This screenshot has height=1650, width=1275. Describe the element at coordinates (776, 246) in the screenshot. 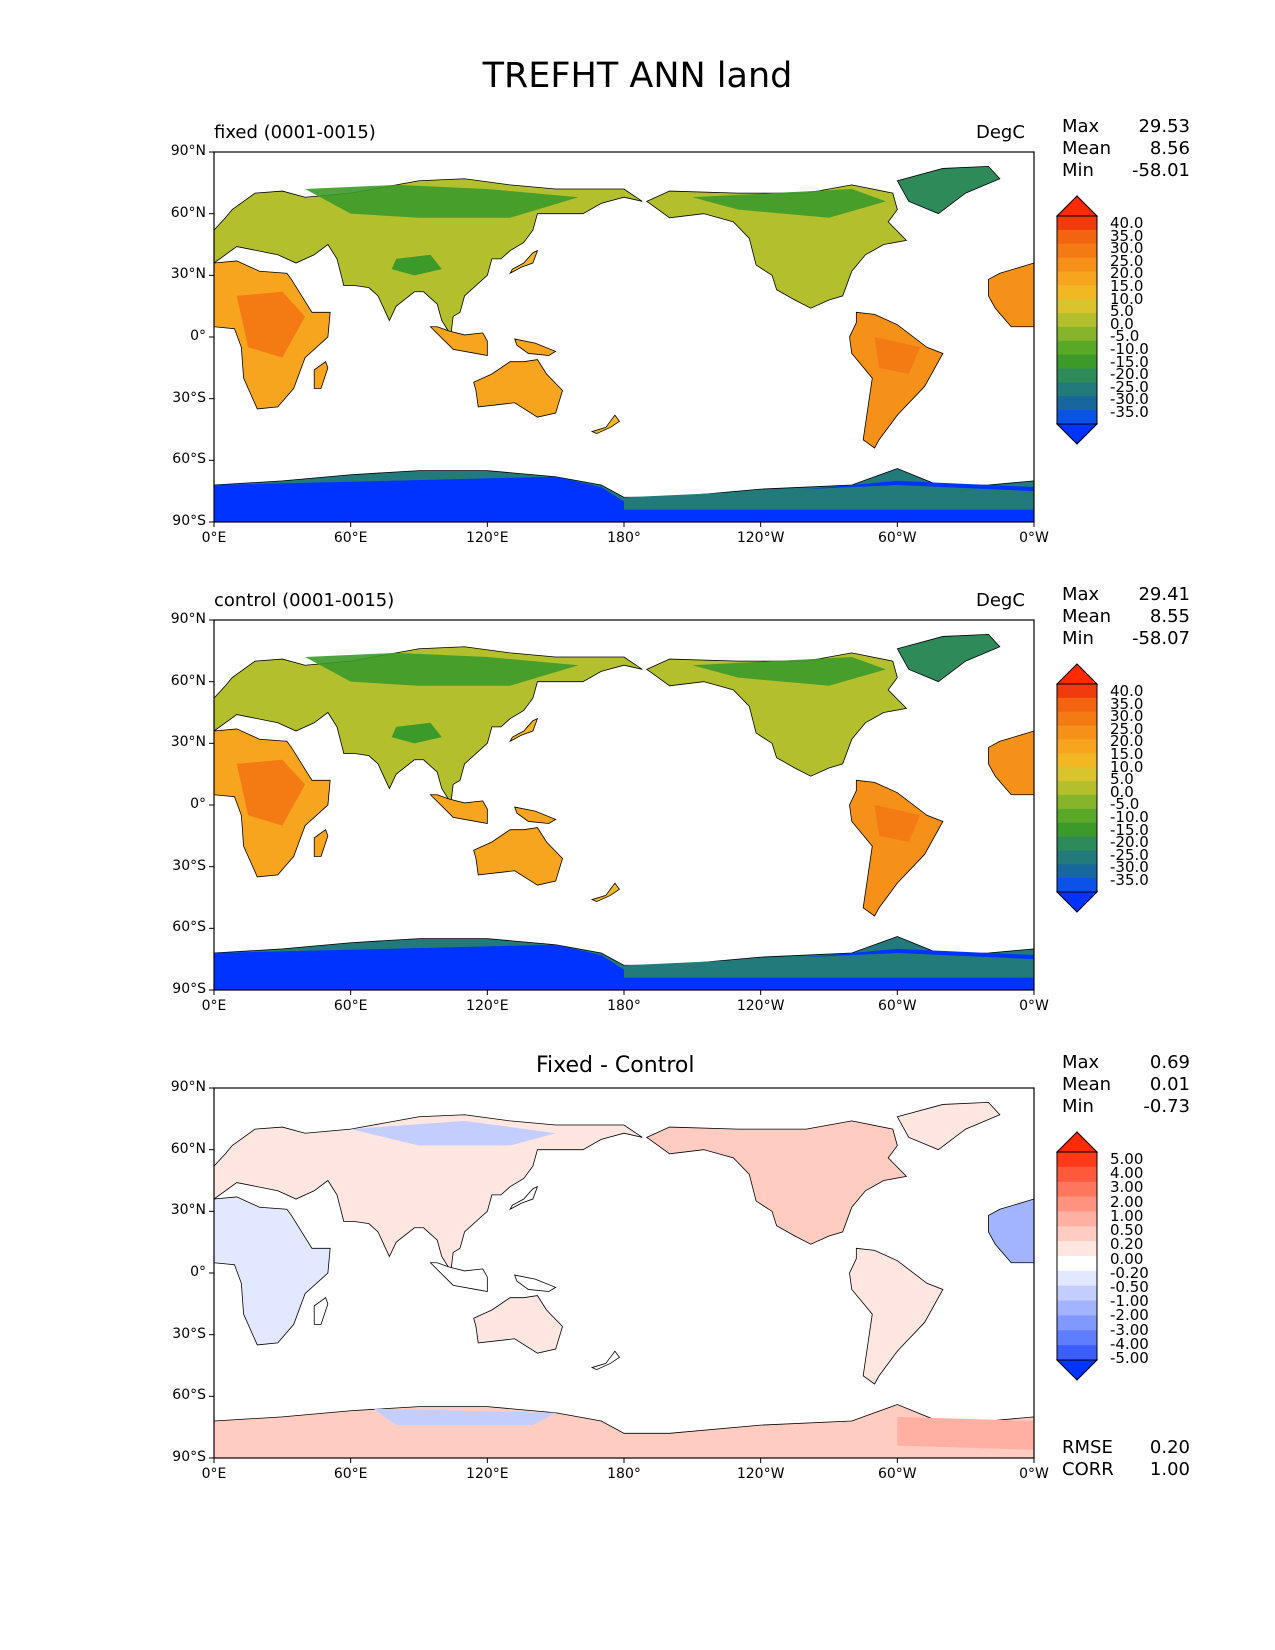

I see `land-namerica` at that location.